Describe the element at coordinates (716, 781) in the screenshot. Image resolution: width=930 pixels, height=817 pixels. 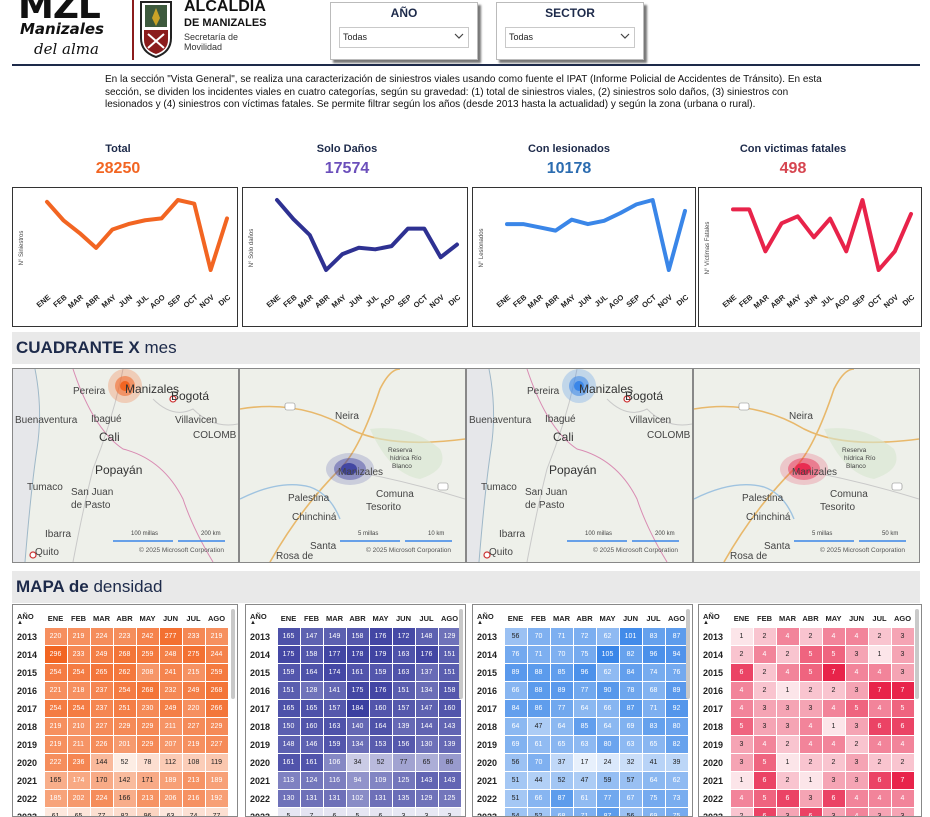
I see `year-cell: 2021` at that location.